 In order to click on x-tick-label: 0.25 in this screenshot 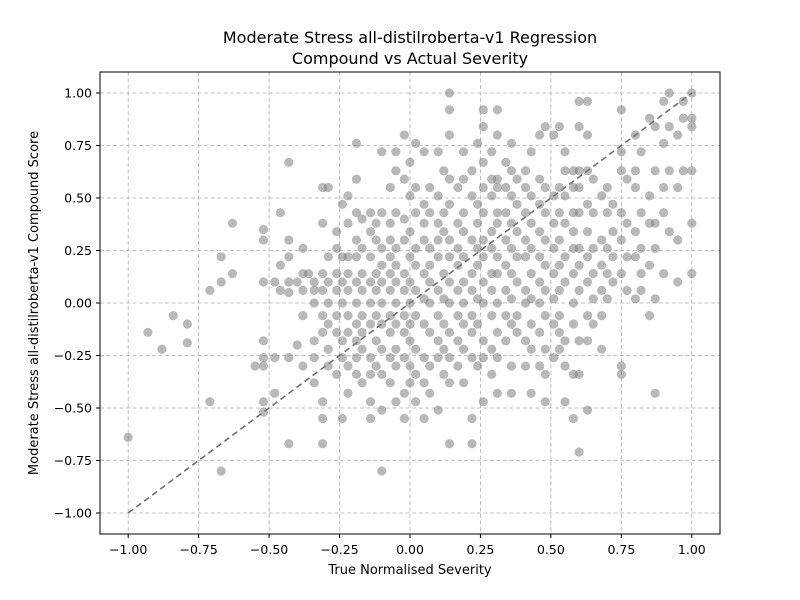, I will do `click(481, 549)`.